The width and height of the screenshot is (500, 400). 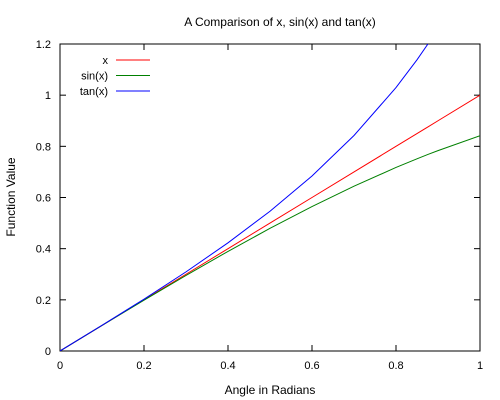 I want to click on y-tick-label: 0, so click(x=48, y=352).